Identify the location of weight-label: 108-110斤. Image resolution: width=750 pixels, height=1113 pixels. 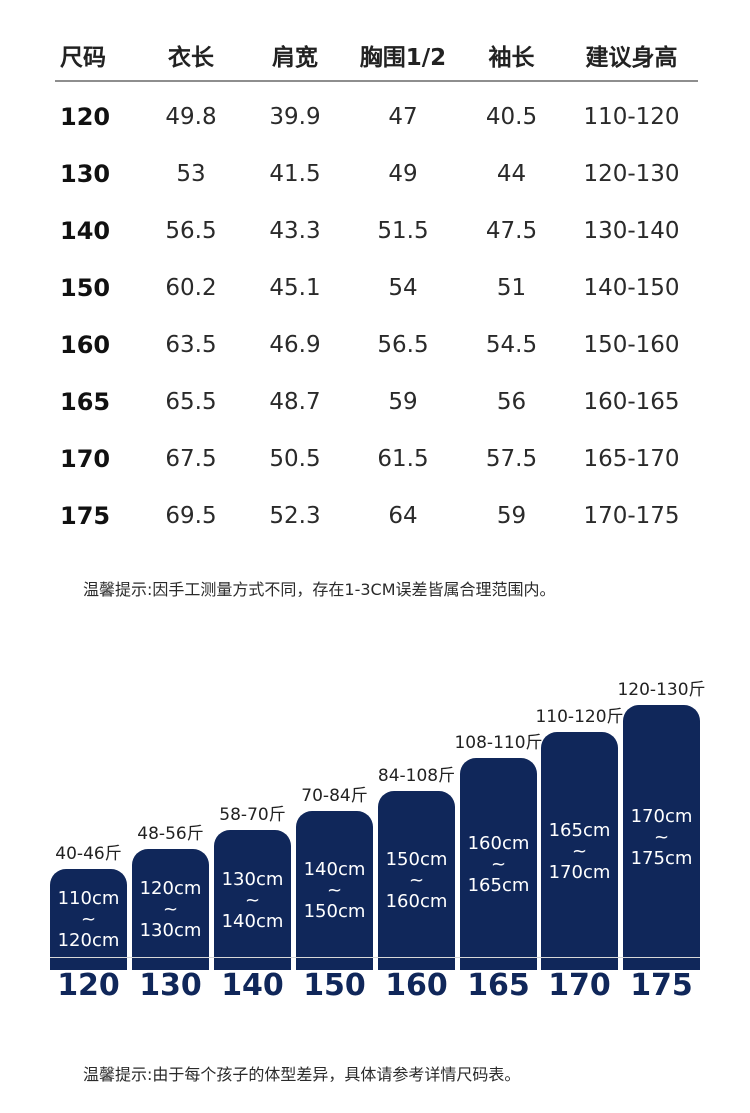
(498, 743).